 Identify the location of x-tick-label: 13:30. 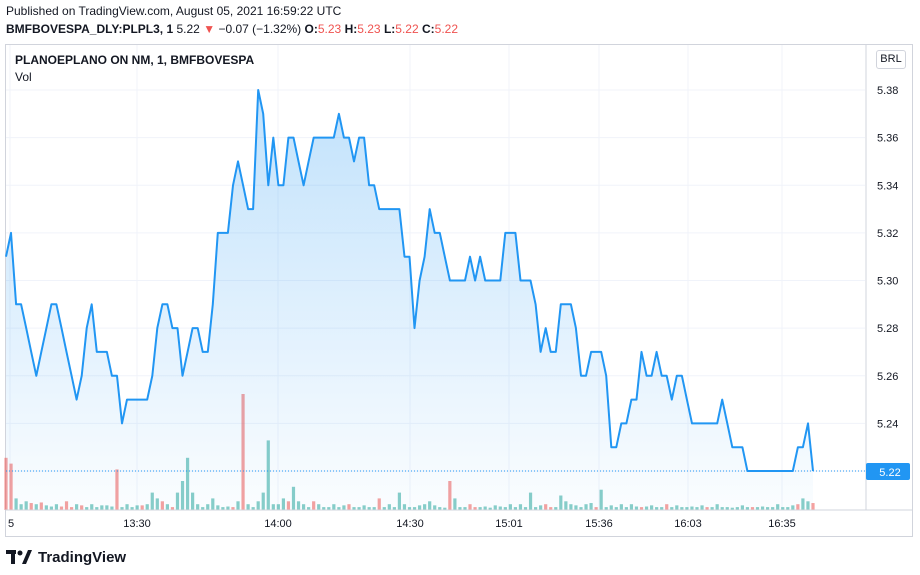
(137, 524).